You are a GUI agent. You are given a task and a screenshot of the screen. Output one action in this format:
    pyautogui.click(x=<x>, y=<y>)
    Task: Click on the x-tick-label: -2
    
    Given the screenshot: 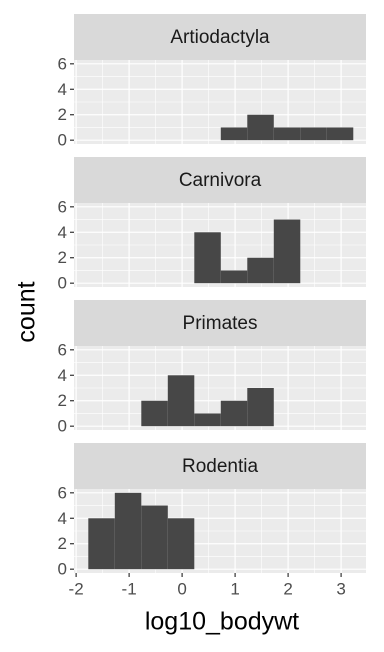 What is the action you would take?
    pyautogui.click(x=76, y=588)
    